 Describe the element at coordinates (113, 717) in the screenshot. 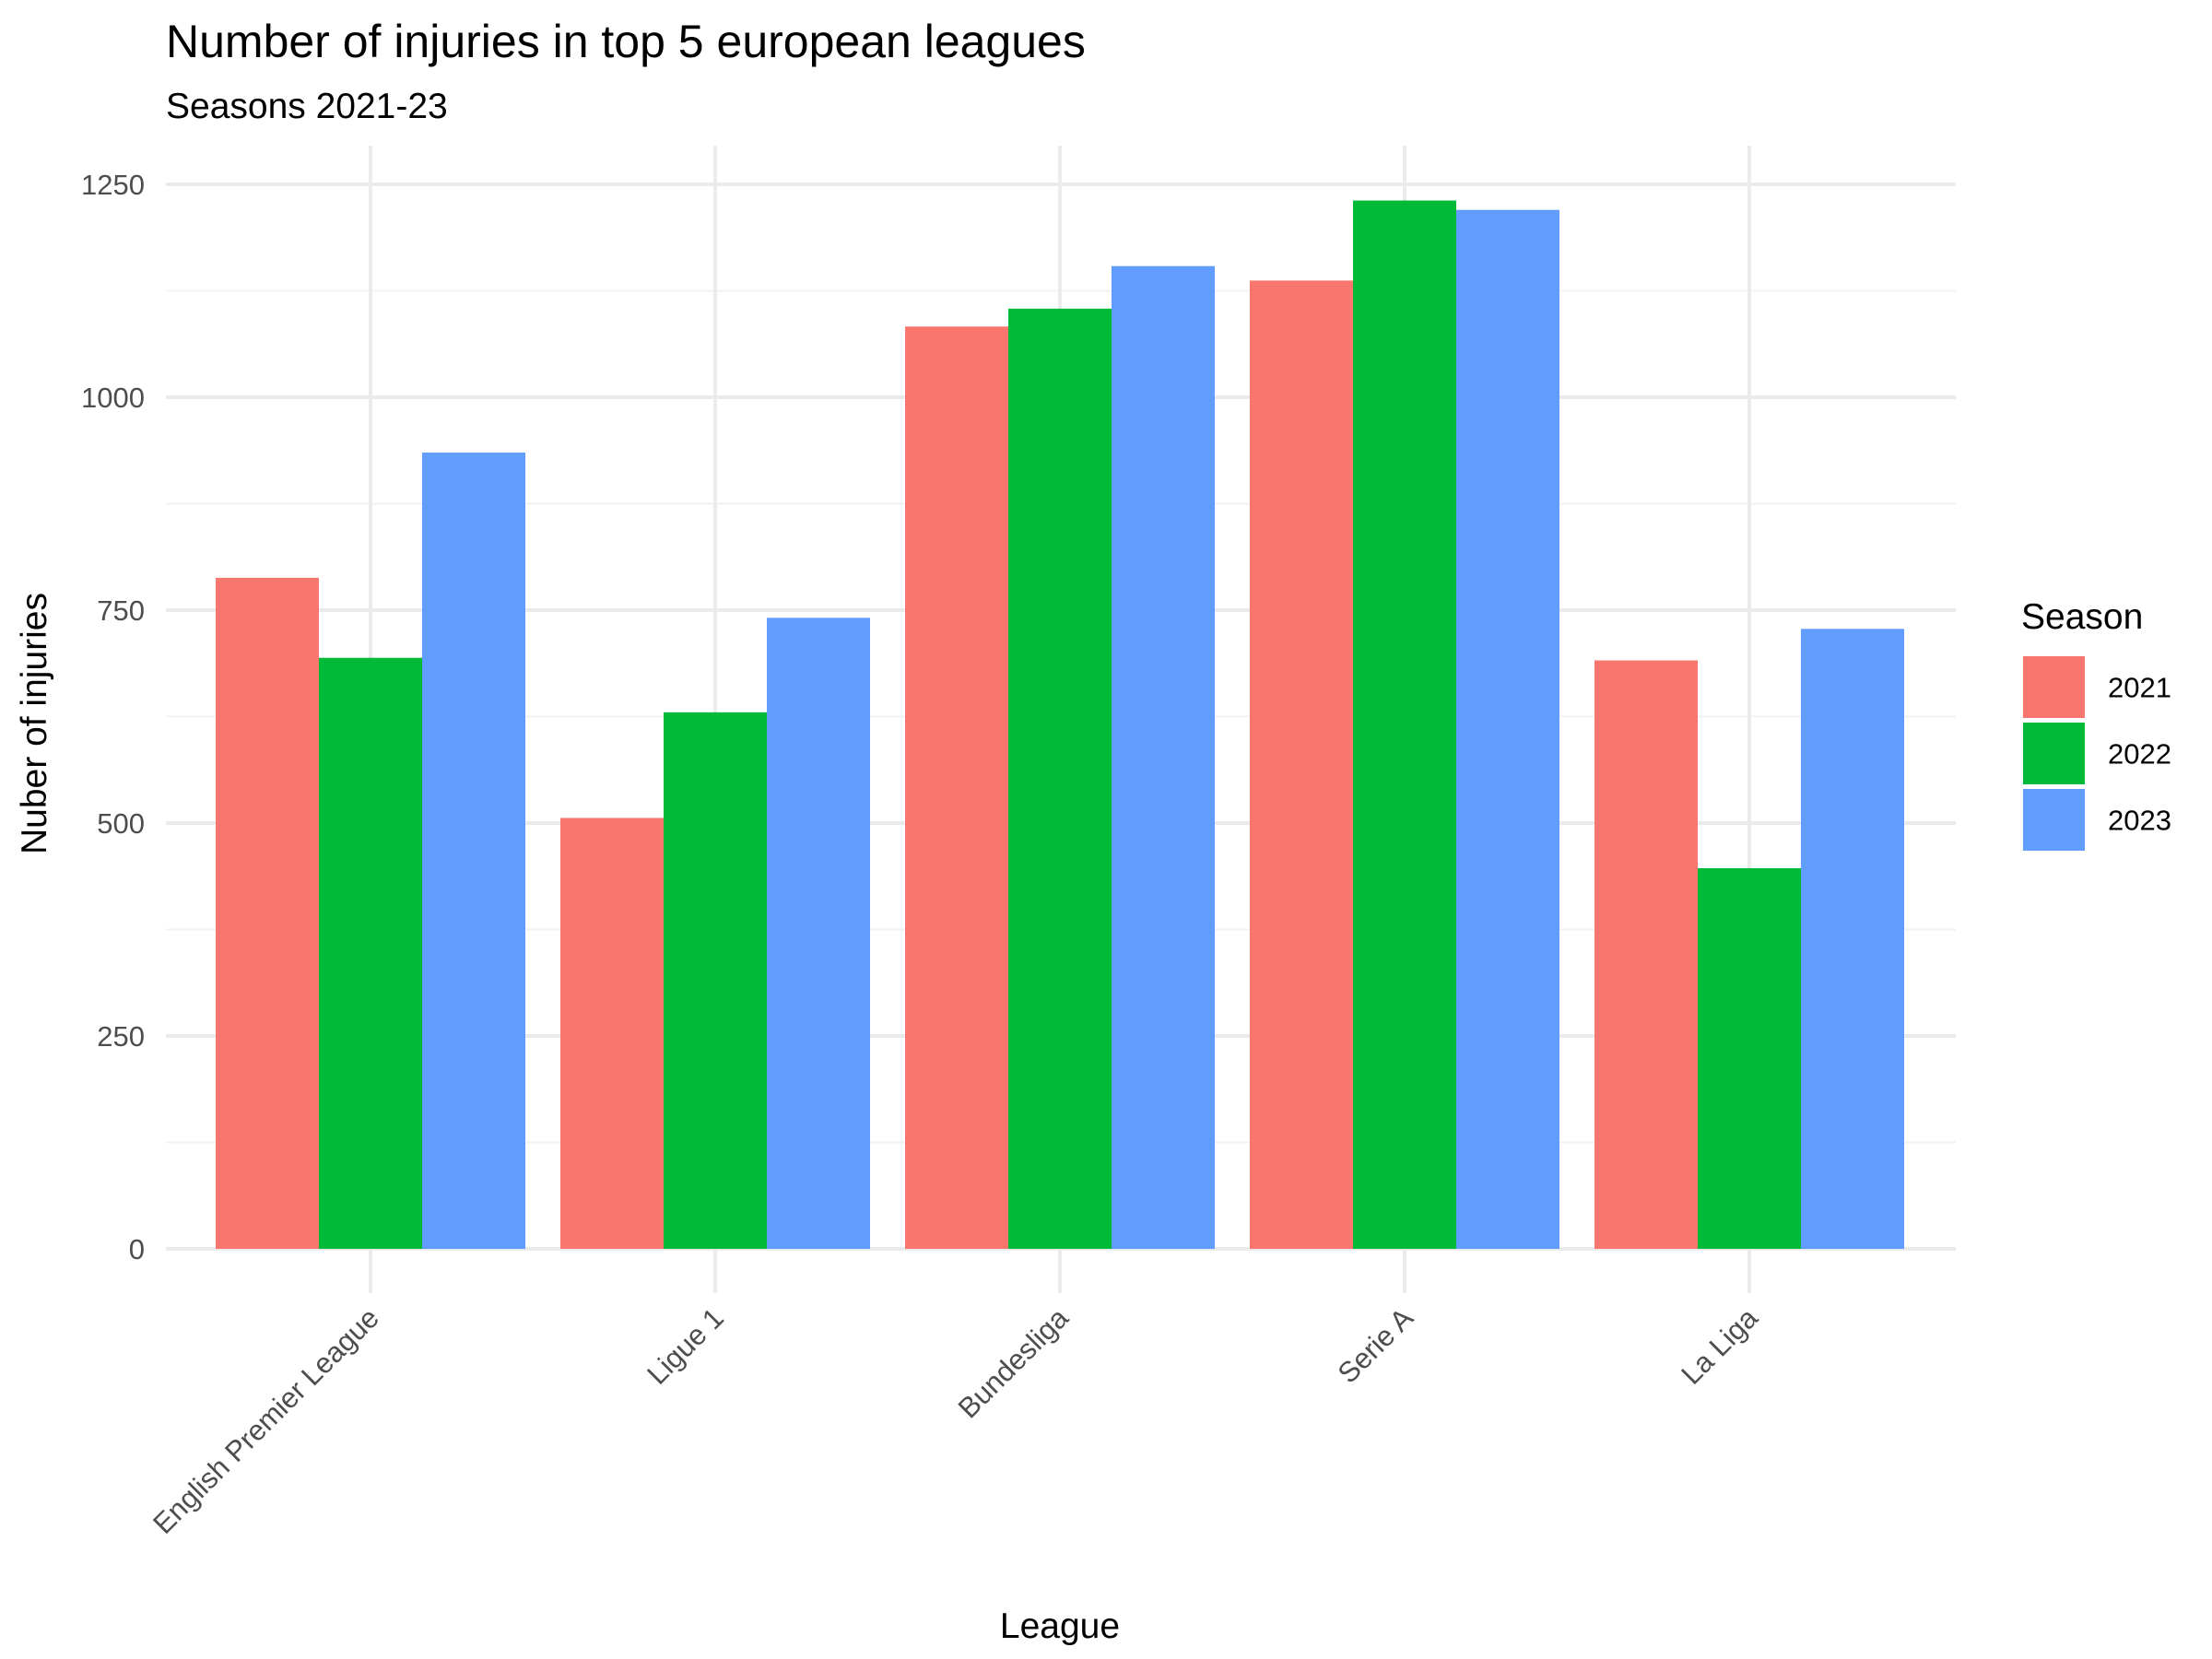

I see `y-axis-ticks: 0 250 500 750 1000 1250` at that location.